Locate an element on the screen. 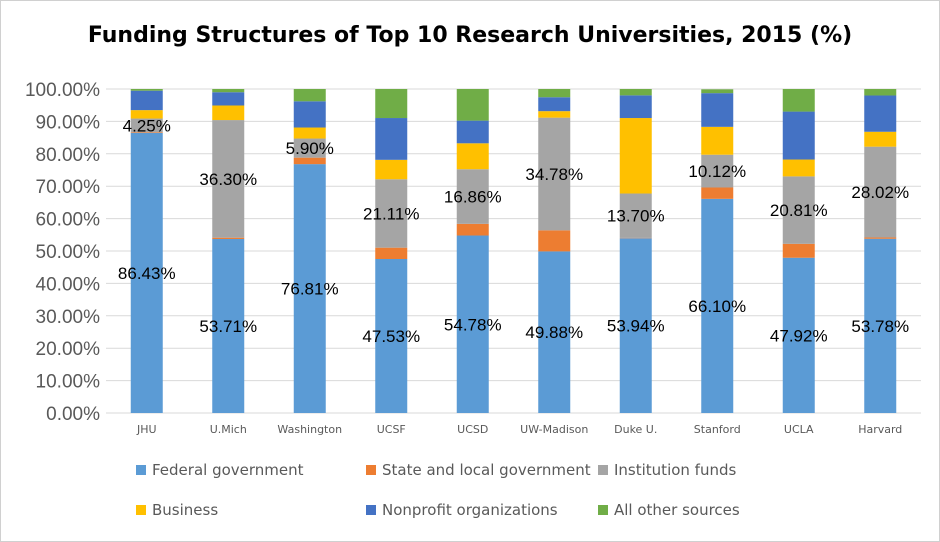 This screenshot has width=940, height=542. x-tick-label: UW-Madison is located at coordinates (554, 429).